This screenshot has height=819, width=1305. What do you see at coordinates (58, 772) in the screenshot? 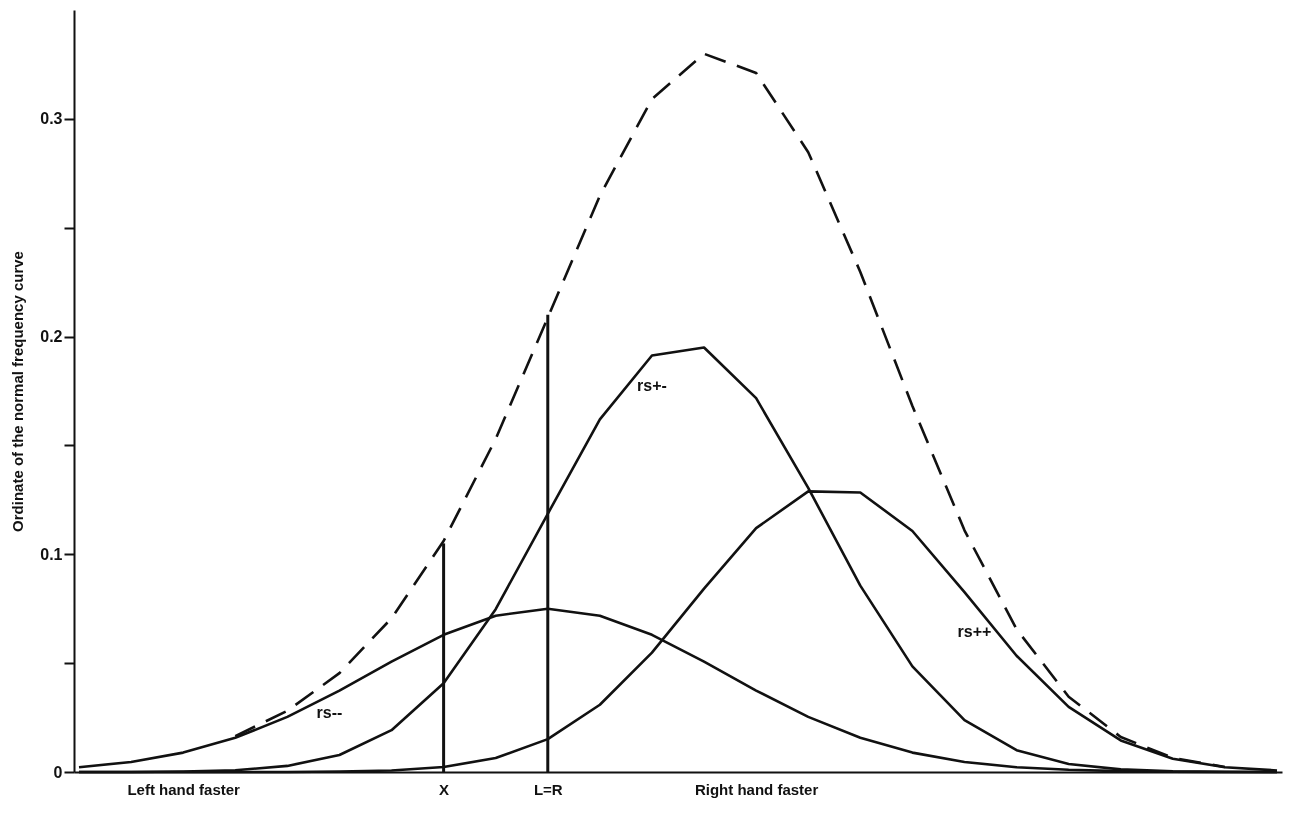
I see `y-tick-label: 0` at bounding box center [58, 772].